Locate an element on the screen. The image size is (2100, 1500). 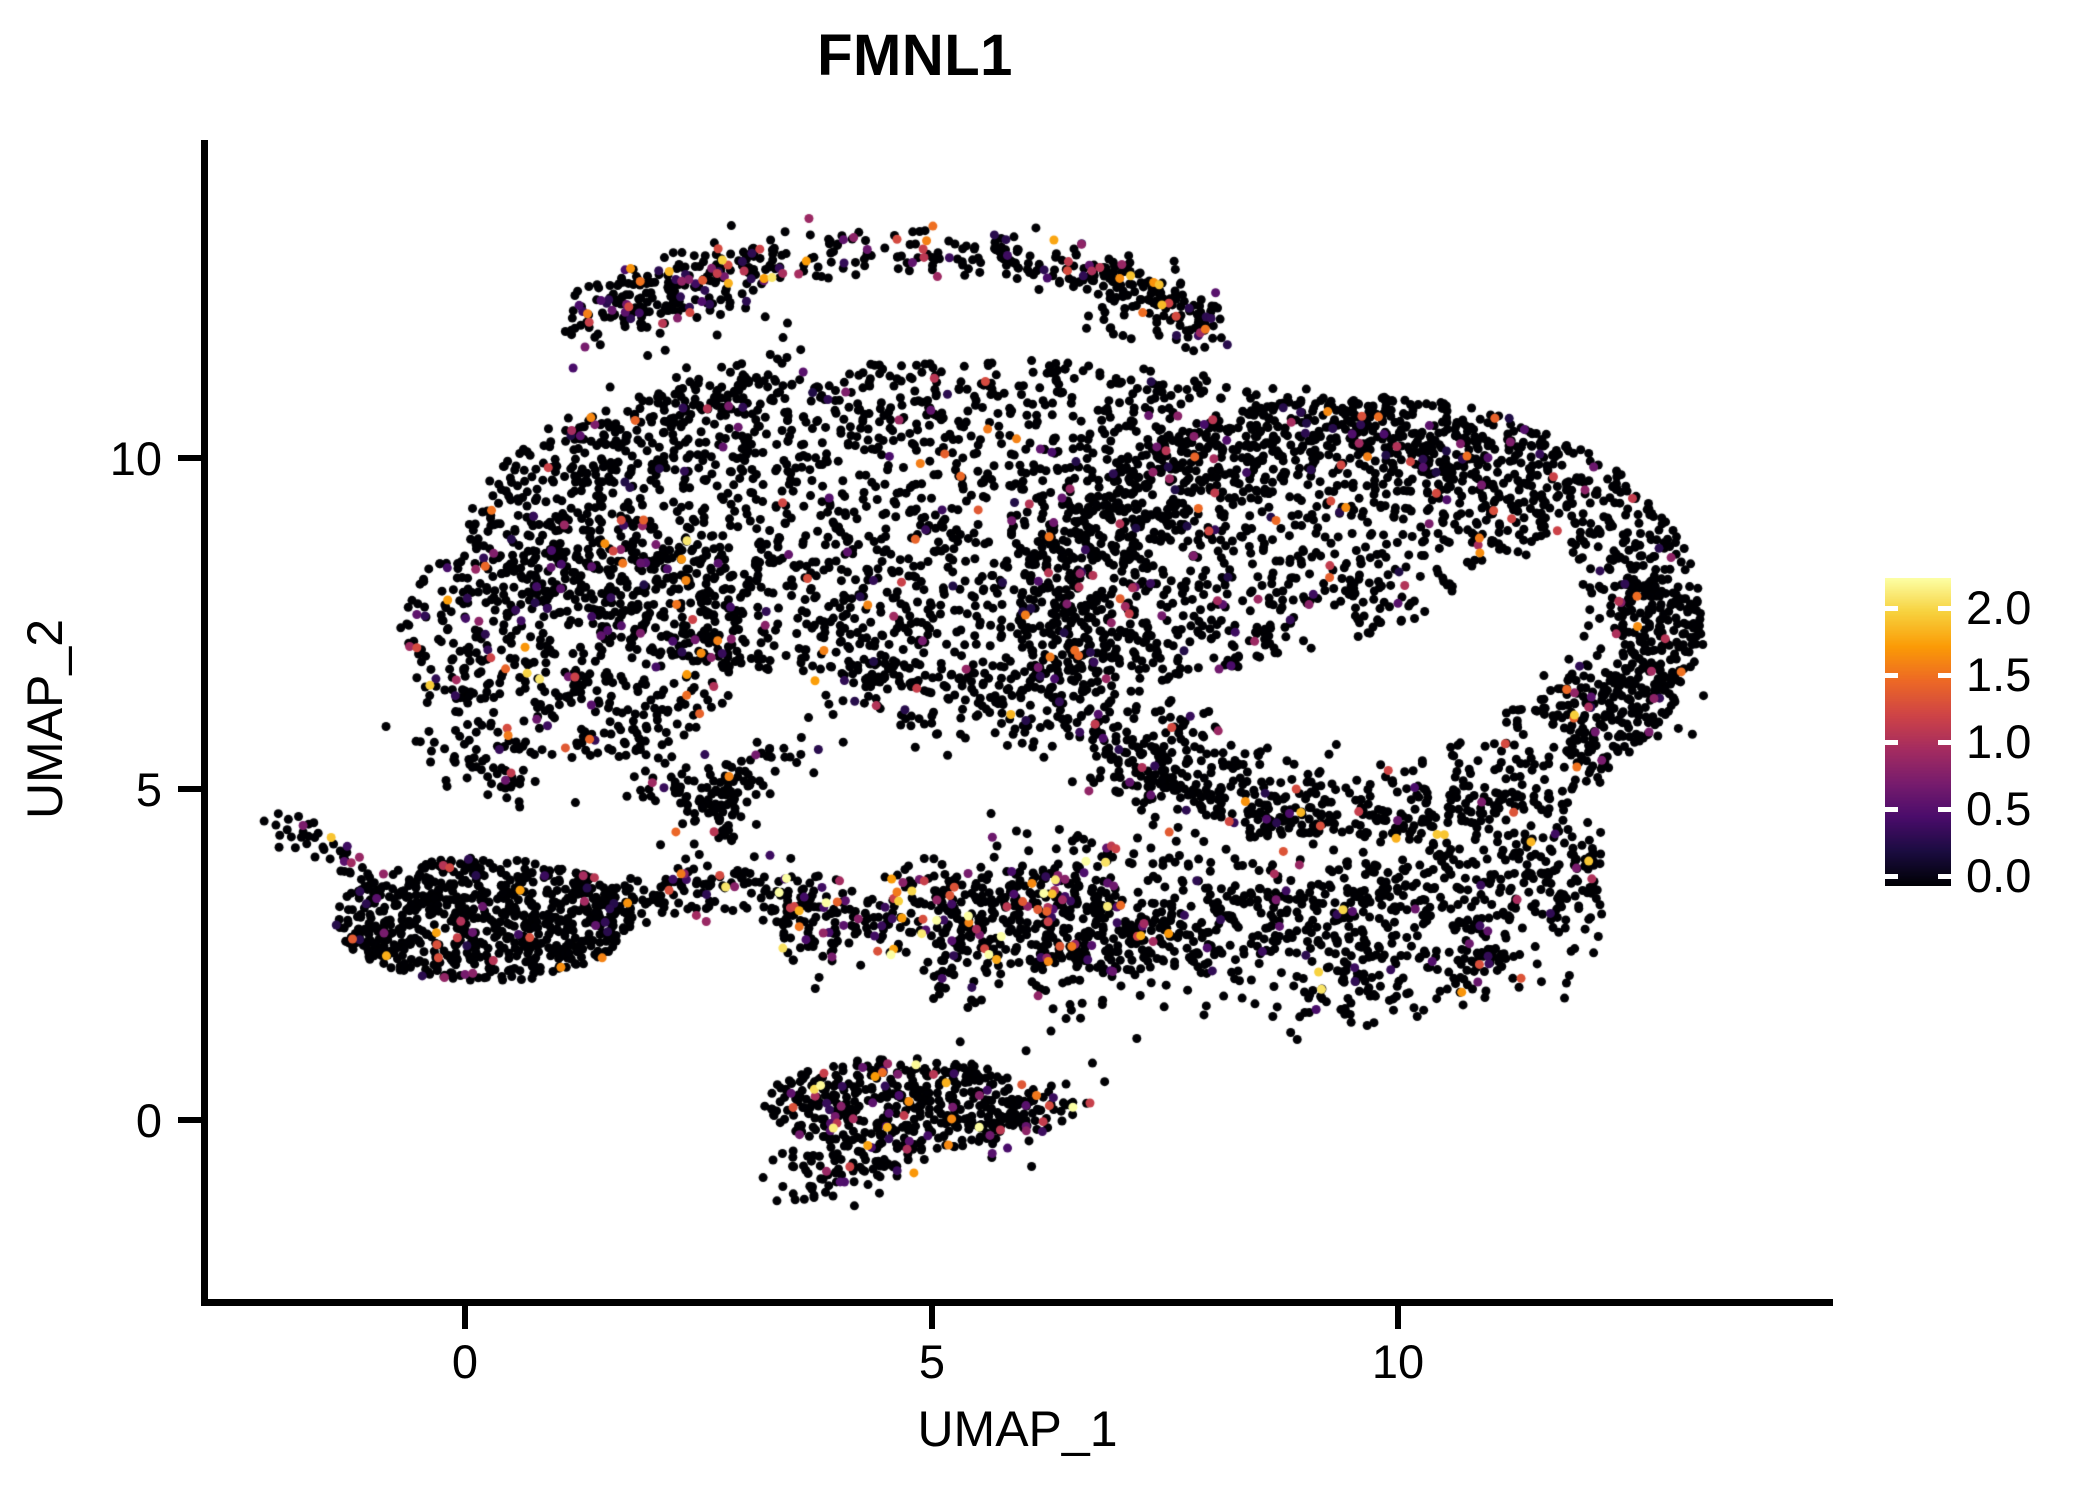
y-tick-label-0: 0 is located at coordinates (148, 1120).